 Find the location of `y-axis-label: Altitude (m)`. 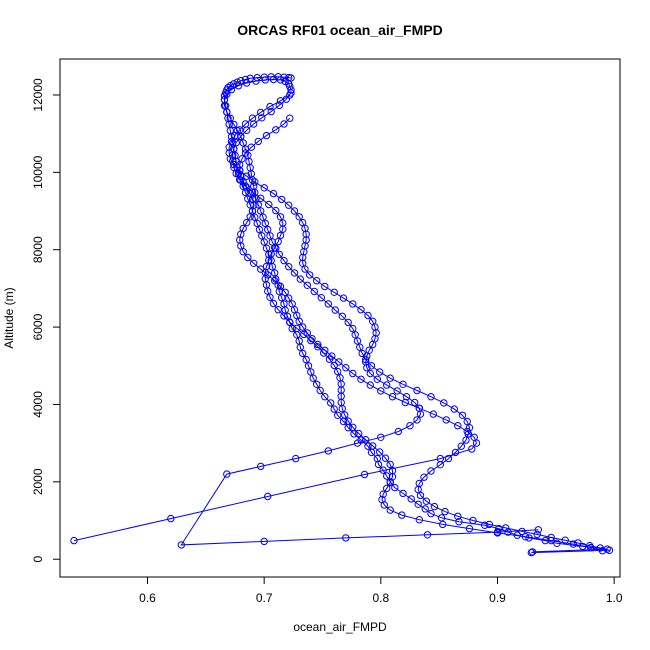

y-axis-label: Altitude (m) is located at coordinates (9, 317).